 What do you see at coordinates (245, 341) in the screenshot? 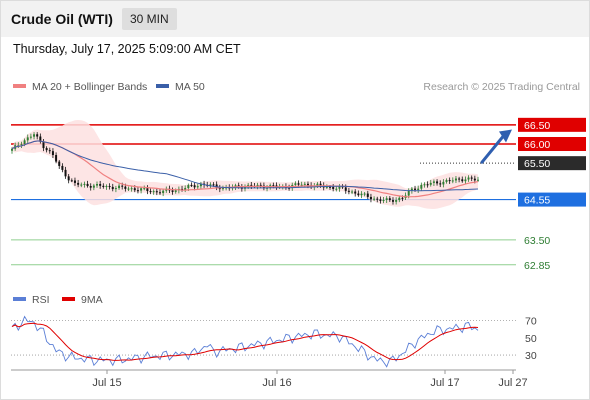
I see `rsi-ma9-line` at bounding box center [245, 341].